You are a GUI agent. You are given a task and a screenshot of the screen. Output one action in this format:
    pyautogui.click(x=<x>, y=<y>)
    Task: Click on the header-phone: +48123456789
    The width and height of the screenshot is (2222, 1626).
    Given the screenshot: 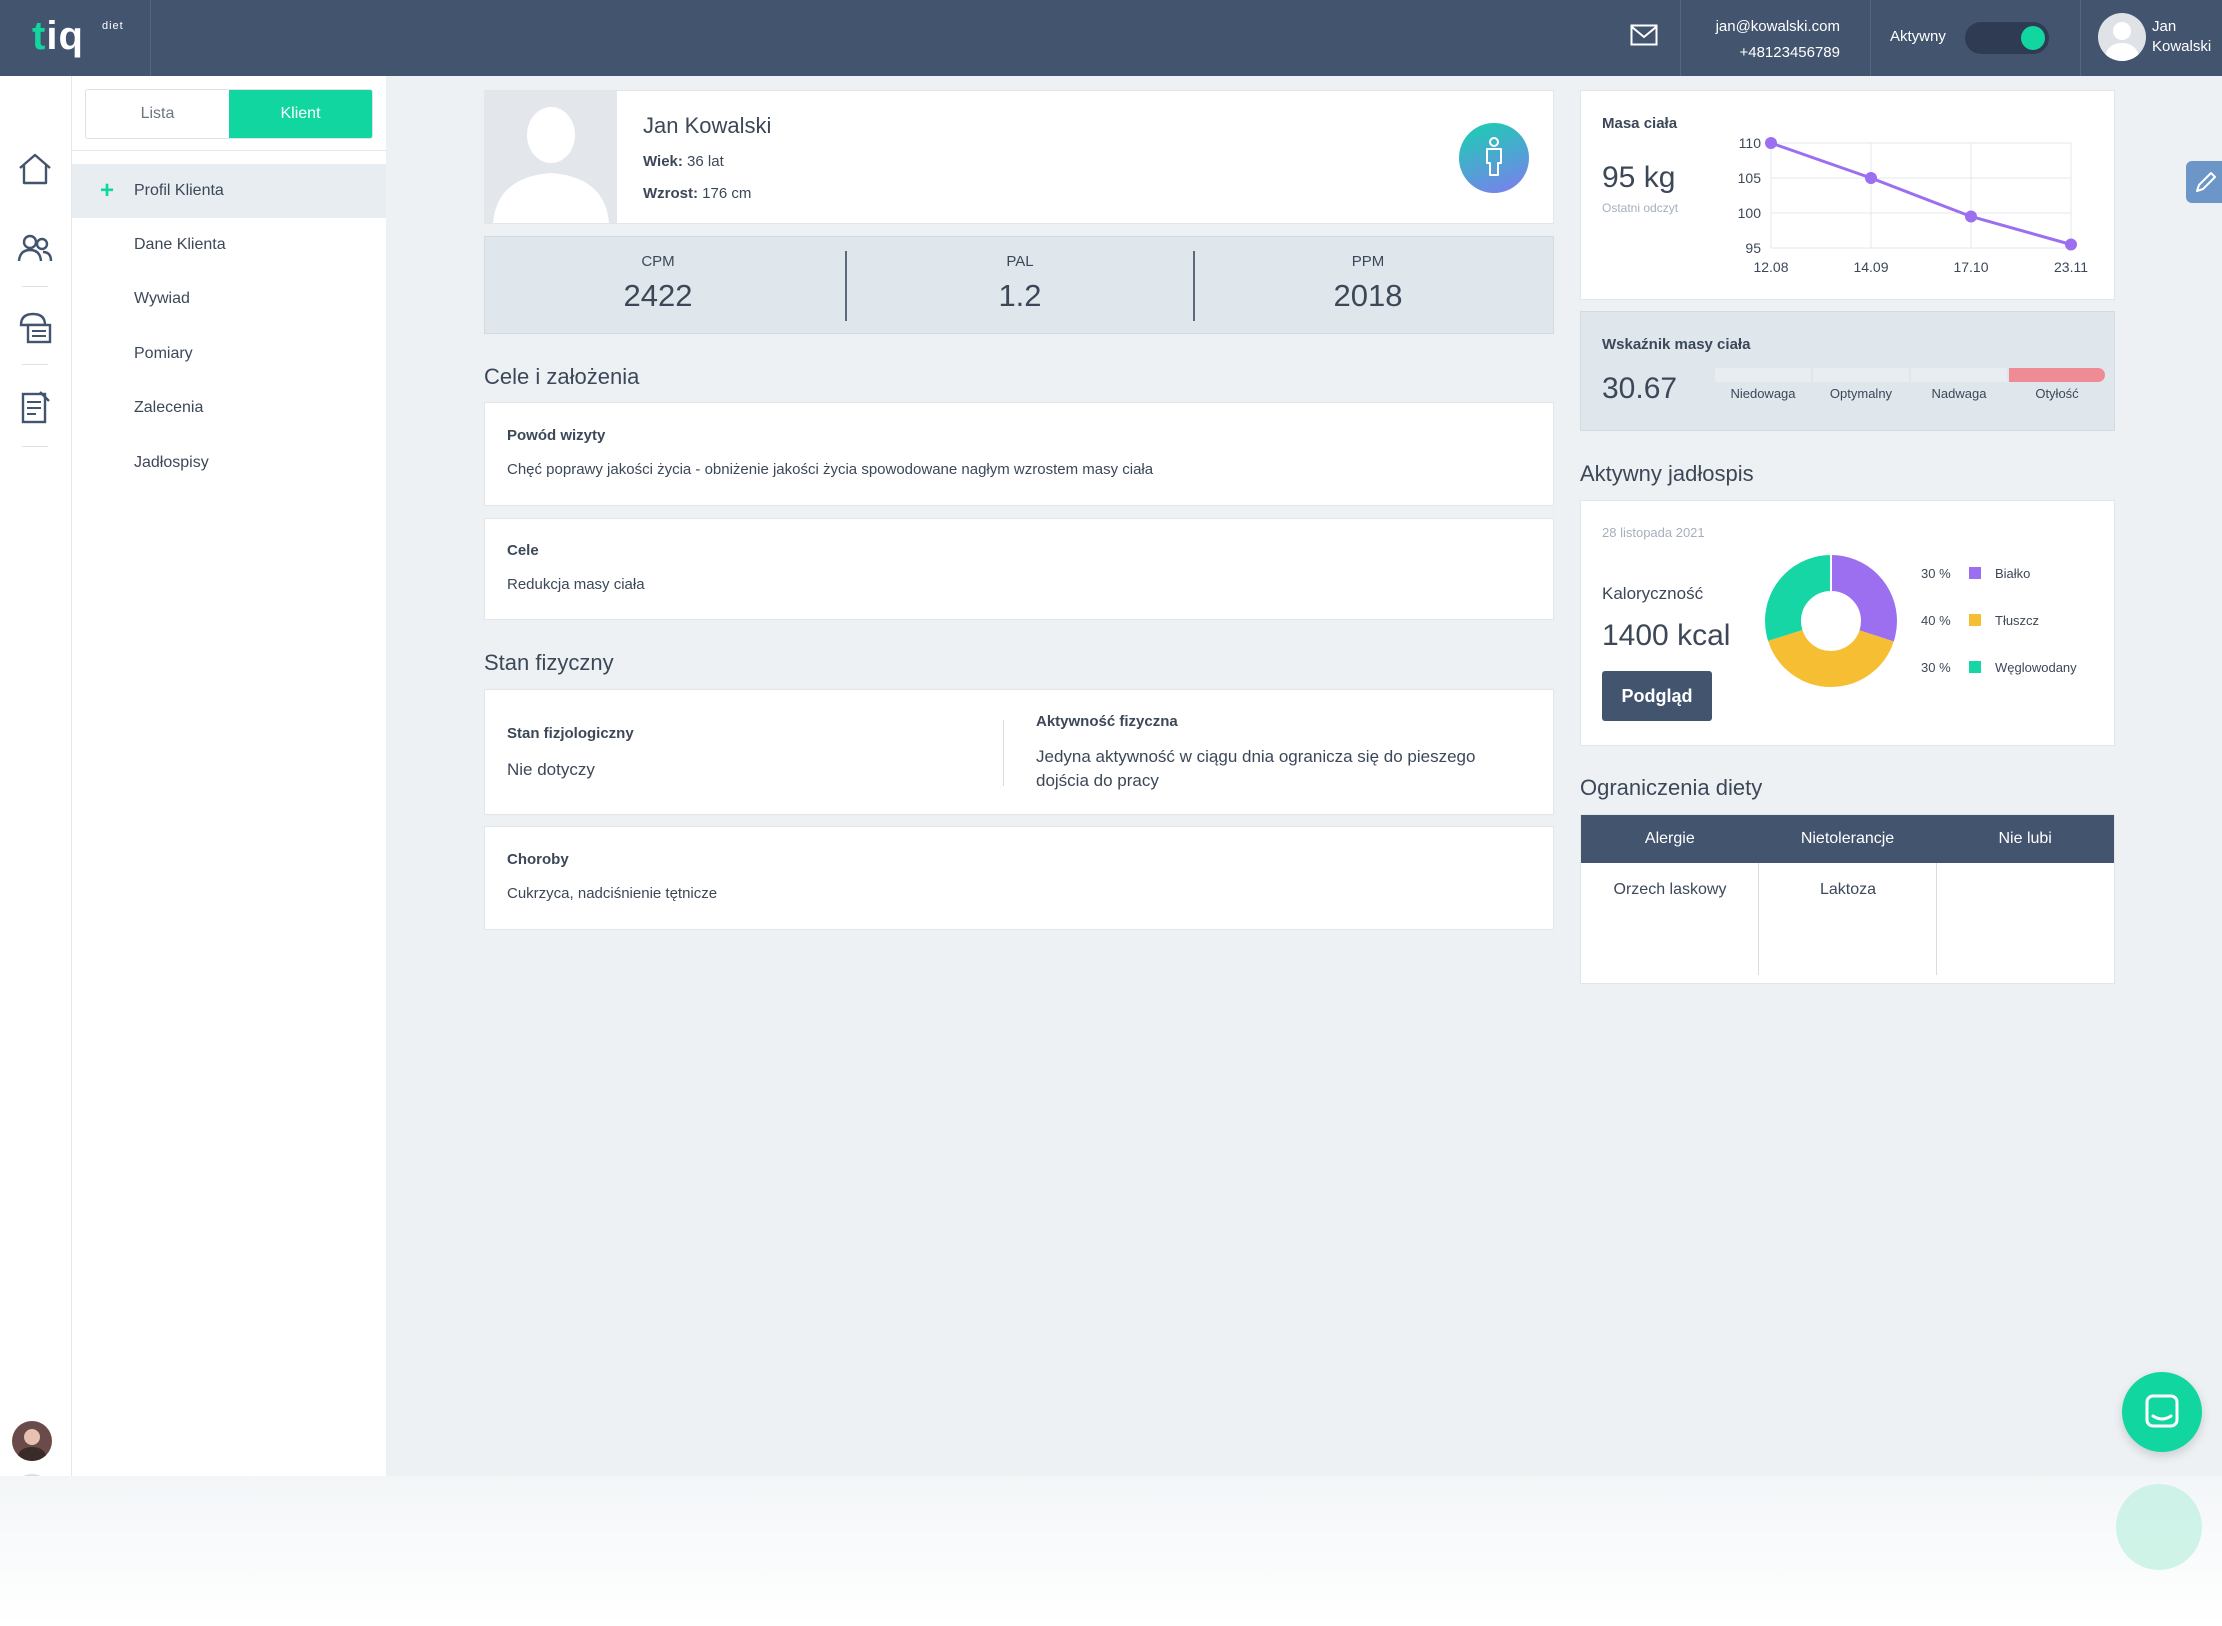 What is the action you would take?
    pyautogui.click(x=1789, y=52)
    